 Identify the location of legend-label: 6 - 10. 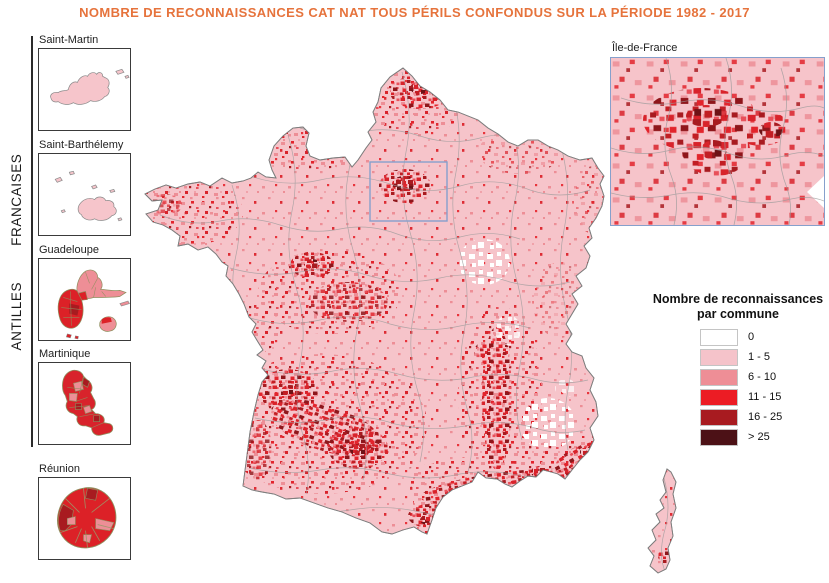
(762, 377).